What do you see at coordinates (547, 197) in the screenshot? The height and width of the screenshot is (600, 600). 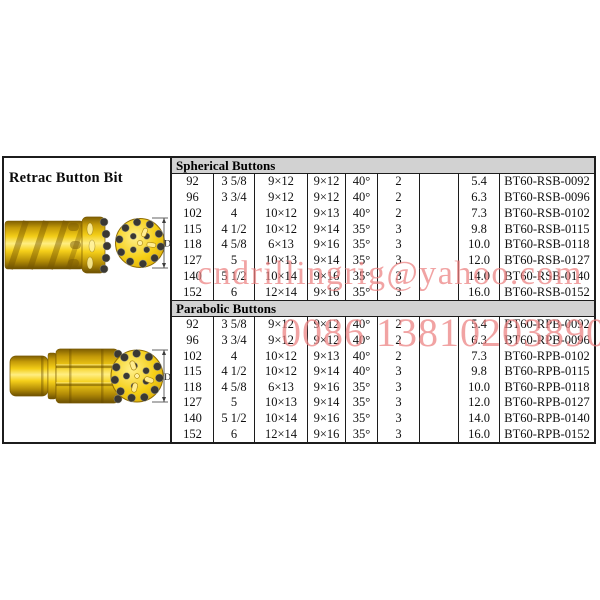 I see `table-cell: BT60-RSB-0096` at bounding box center [547, 197].